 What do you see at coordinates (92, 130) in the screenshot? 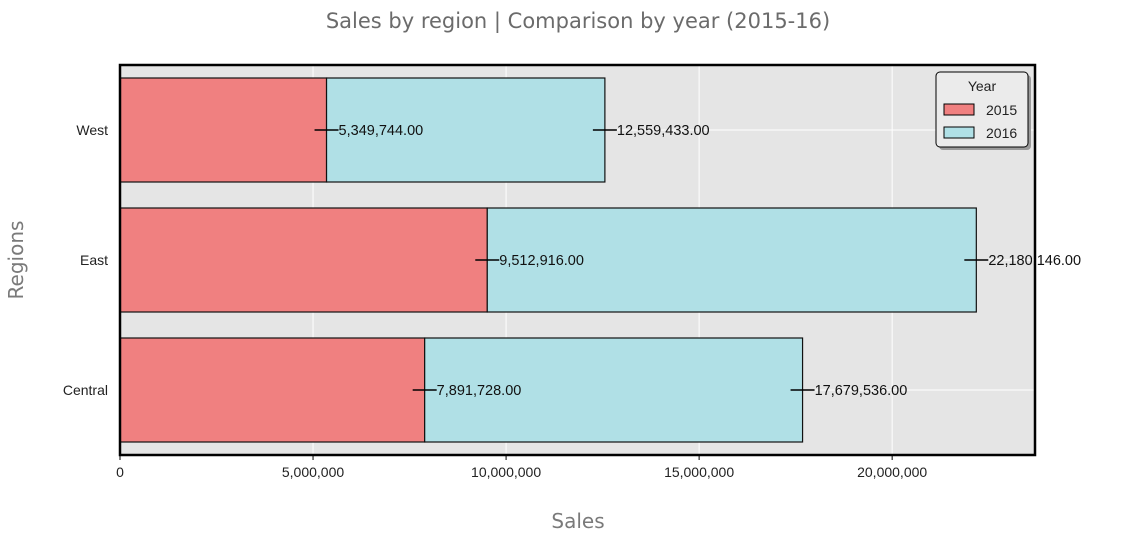
I see `y-tick-label-west: West` at bounding box center [92, 130].